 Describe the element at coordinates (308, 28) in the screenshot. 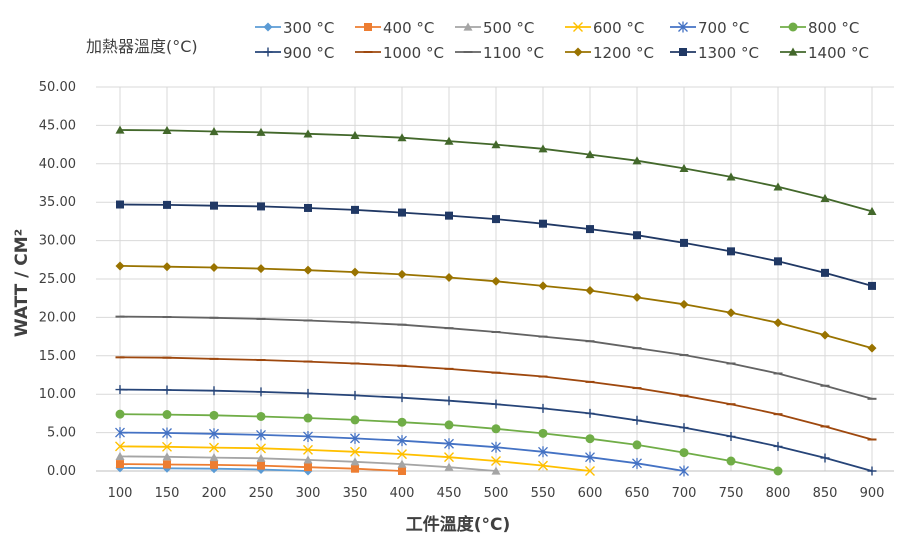

I see `legend-label: 300 °C` at that location.